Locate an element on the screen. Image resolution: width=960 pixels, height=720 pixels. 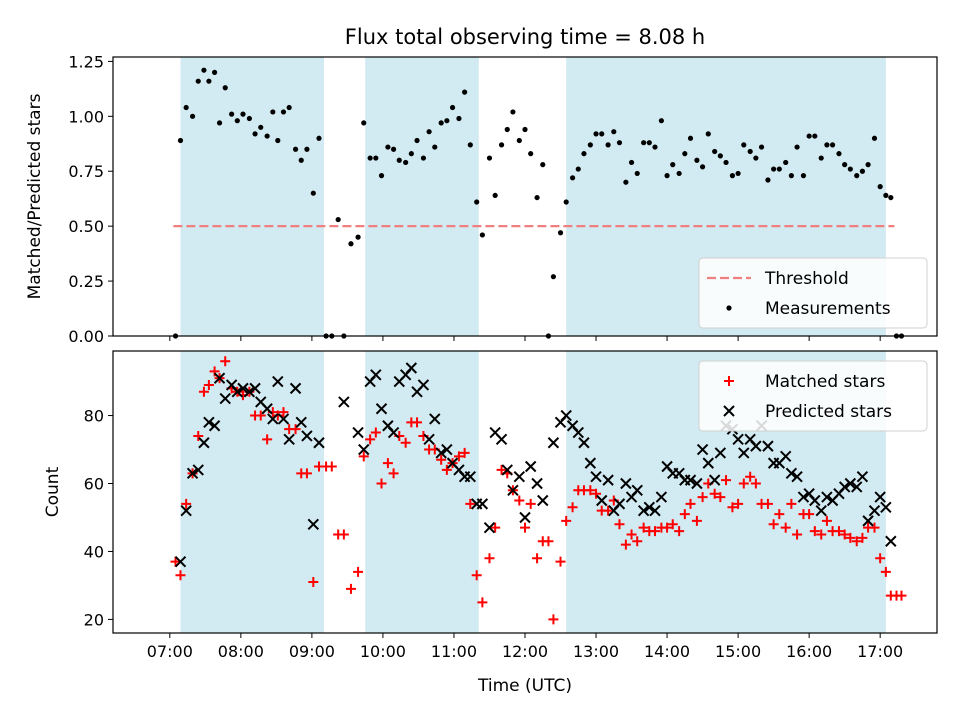
y-tick-label: 0.50 is located at coordinates (86, 226).